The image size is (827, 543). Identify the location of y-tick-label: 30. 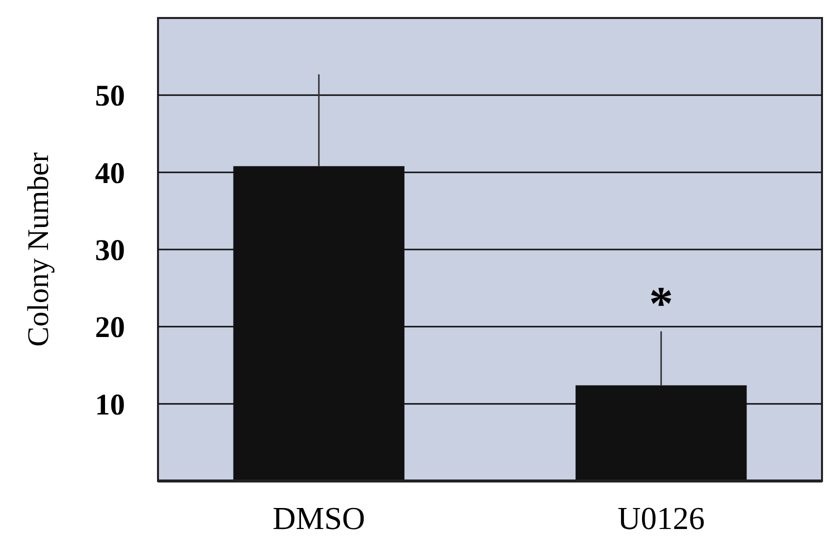
(110, 250).